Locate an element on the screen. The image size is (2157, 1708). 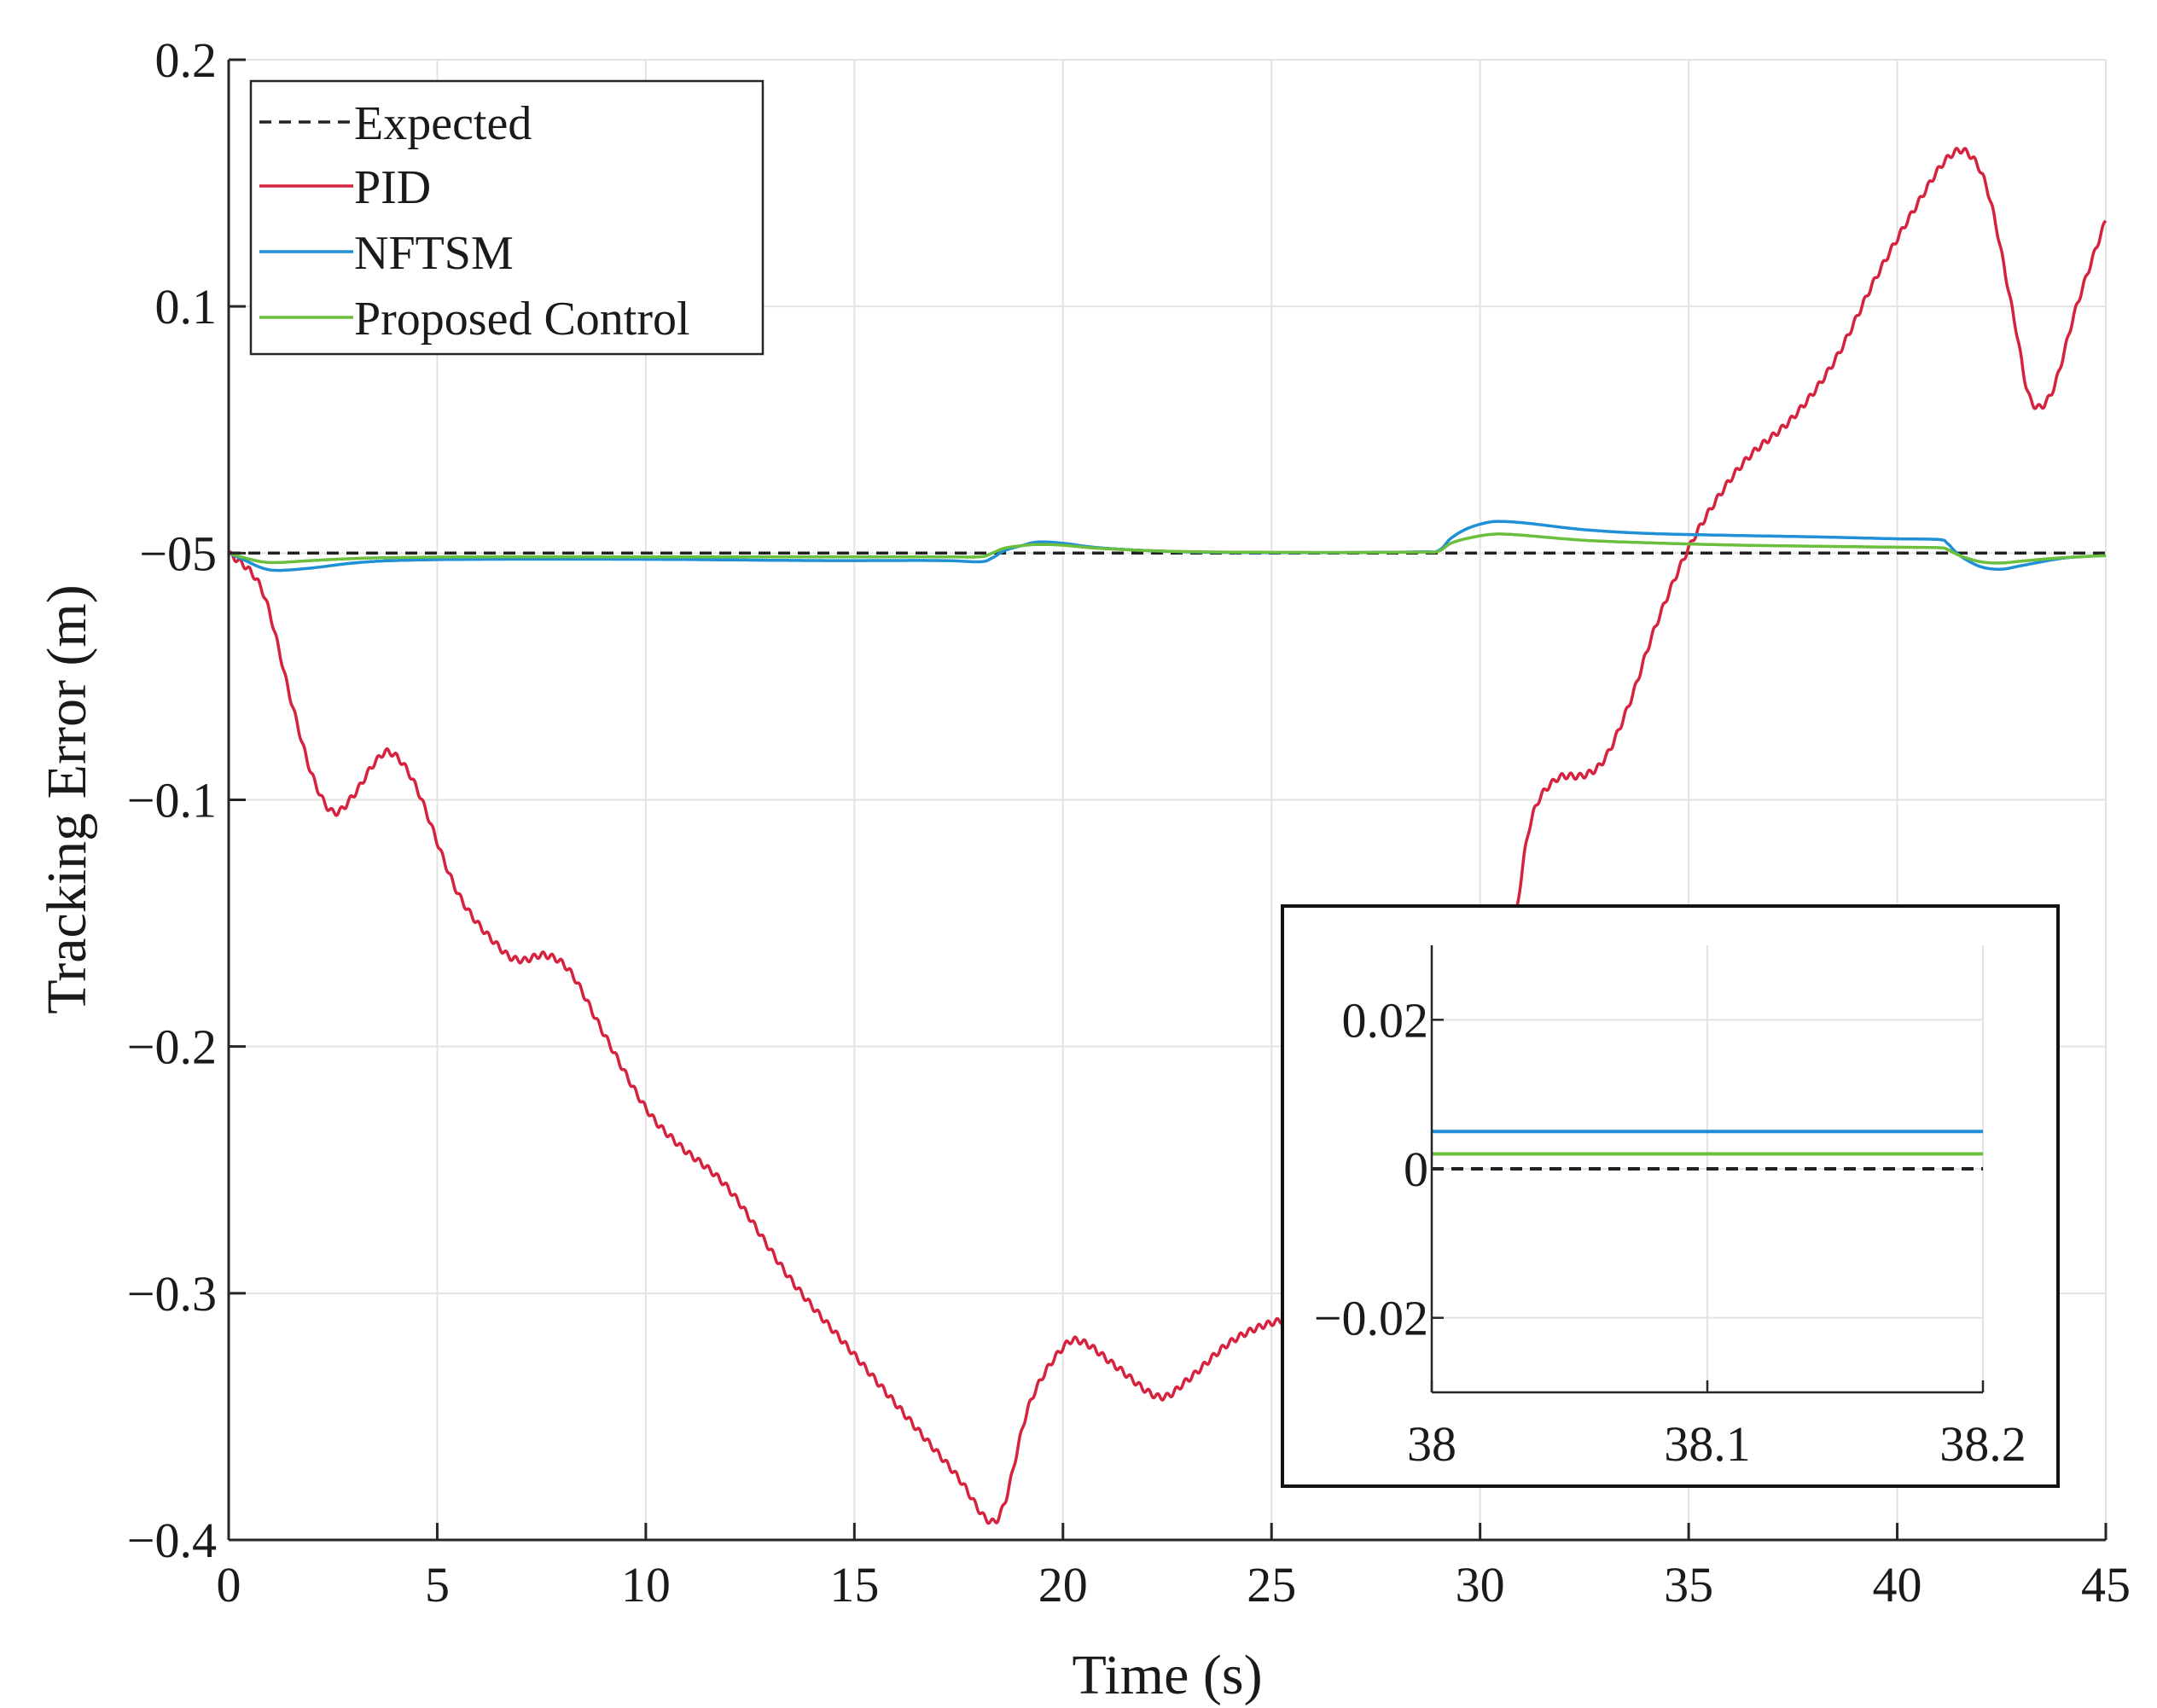
legend-label-pid: PID is located at coordinates (393, 187).